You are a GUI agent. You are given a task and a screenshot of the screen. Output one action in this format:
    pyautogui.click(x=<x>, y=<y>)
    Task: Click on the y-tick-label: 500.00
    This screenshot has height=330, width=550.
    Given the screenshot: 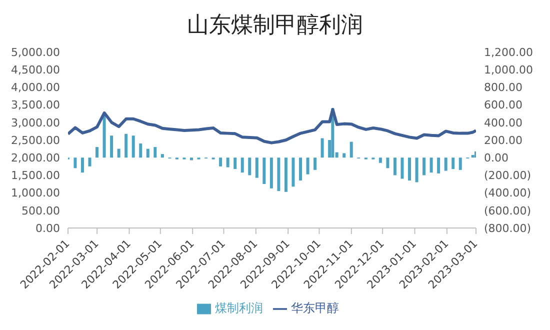 What is the action you would take?
    pyautogui.click(x=41, y=211)
    